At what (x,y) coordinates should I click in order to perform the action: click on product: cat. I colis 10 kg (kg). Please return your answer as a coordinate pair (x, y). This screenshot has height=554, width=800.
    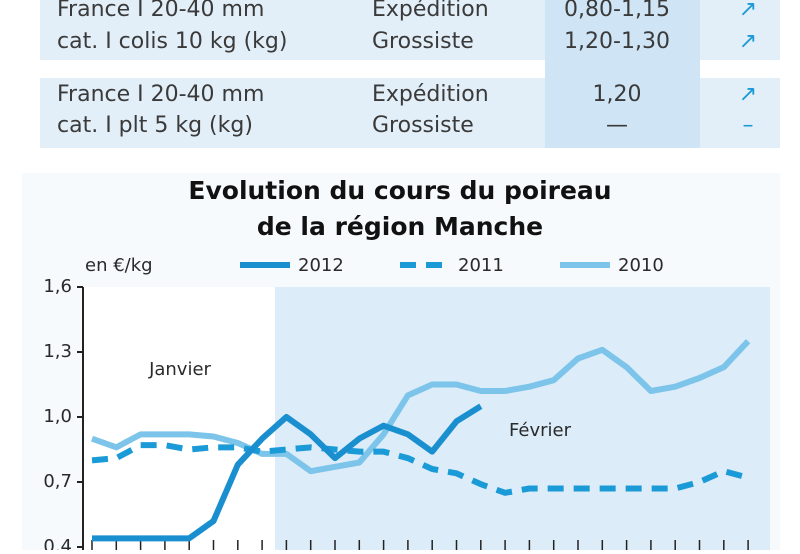
    Looking at the image, I should click on (172, 41).